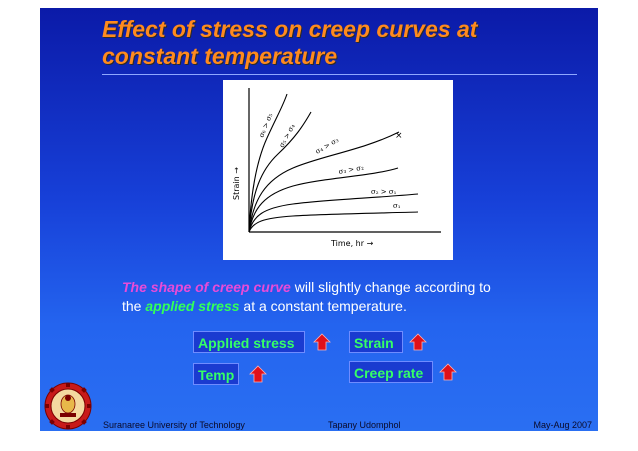  What do you see at coordinates (333, 222) in the screenshot?
I see `creep-curve-sigma1` at bounding box center [333, 222].